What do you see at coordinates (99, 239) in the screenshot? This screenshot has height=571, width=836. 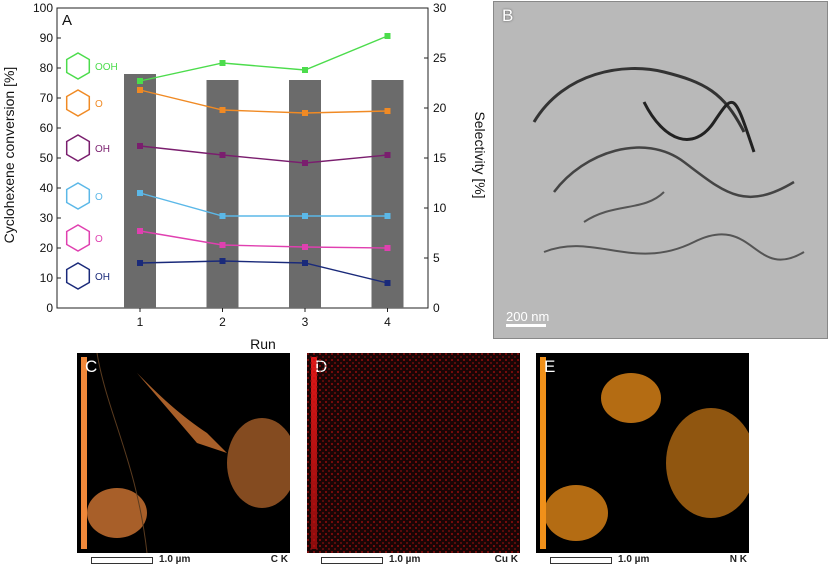 I see `cyclohexene-oxide-icon-label: O` at bounding box center [99, 239].